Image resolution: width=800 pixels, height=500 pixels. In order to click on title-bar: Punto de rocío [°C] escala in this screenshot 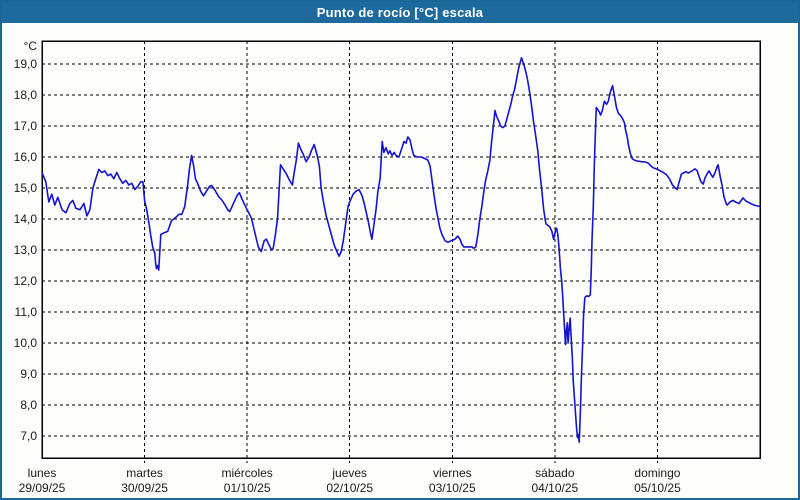, I will do `click(400, 12)`.